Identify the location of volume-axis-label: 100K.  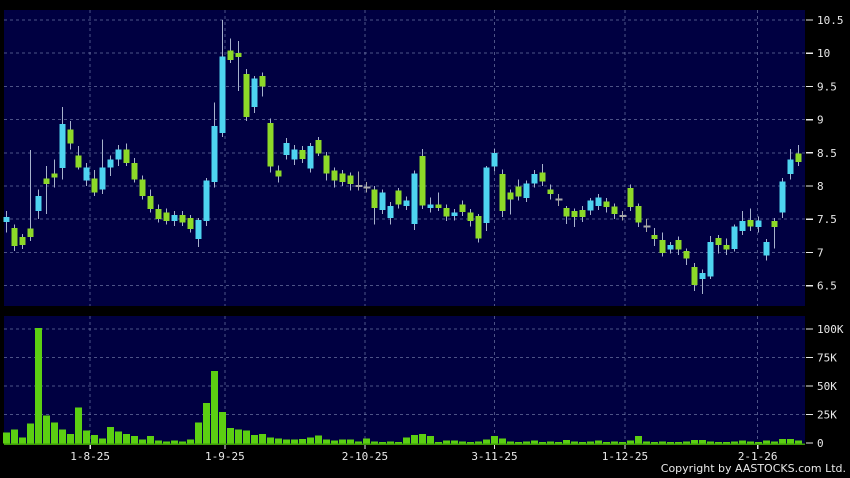
(830, 329).